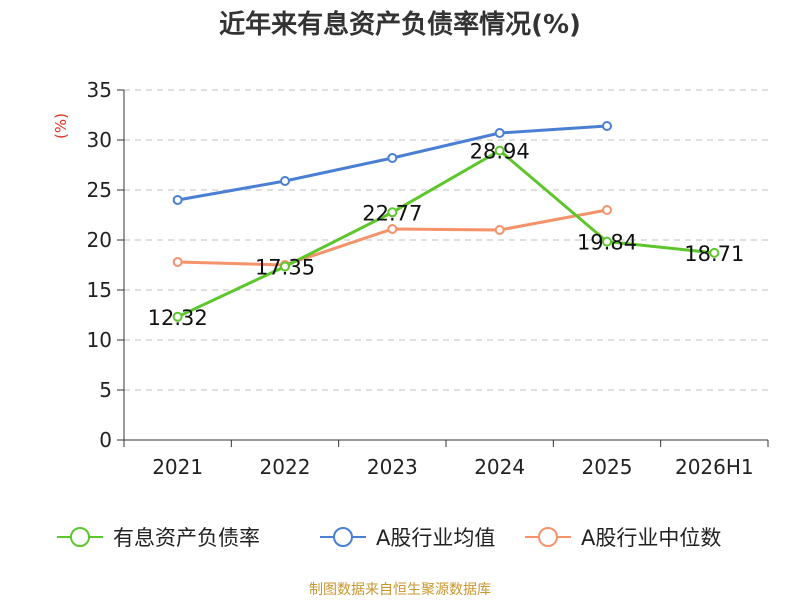 This screenshot has width=800, height=600. I want to click on y-axis-label: (%), so click(61, 126).